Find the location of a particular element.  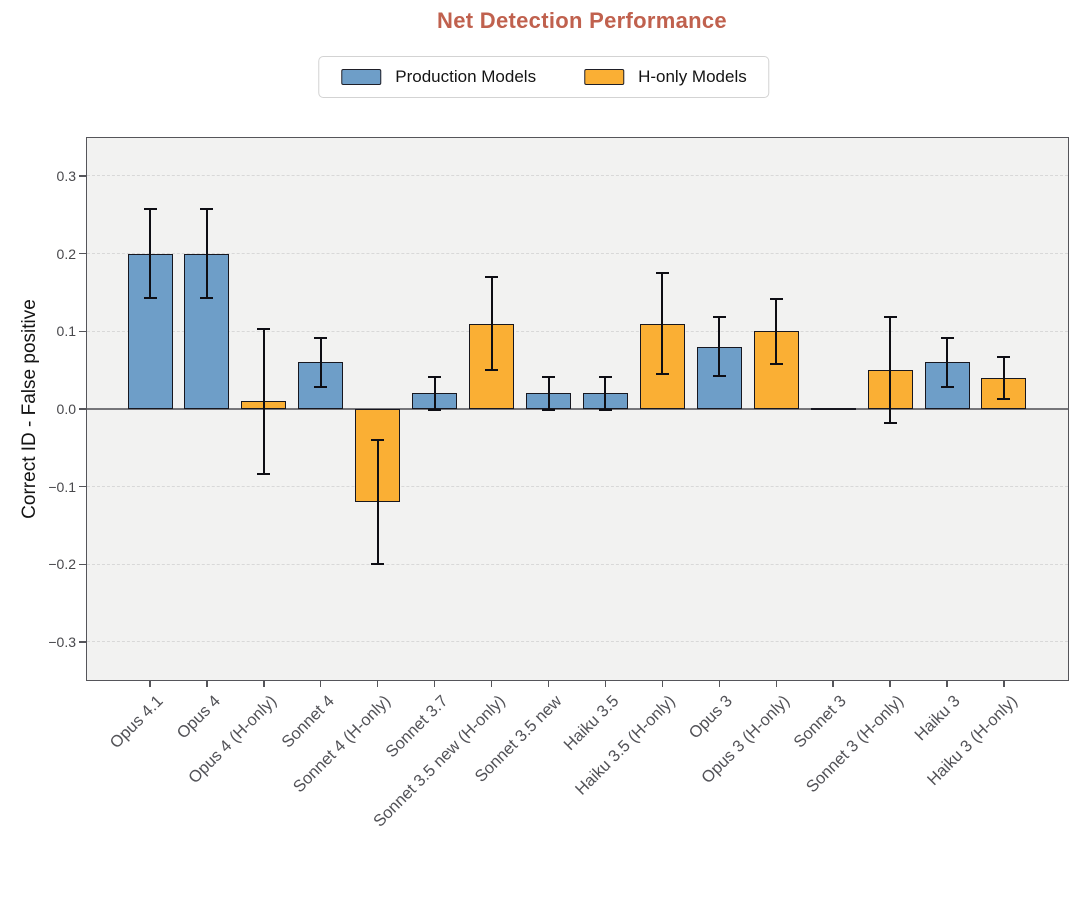

error-bar-sonnet-3.7 is located at coordinates (434, 393).